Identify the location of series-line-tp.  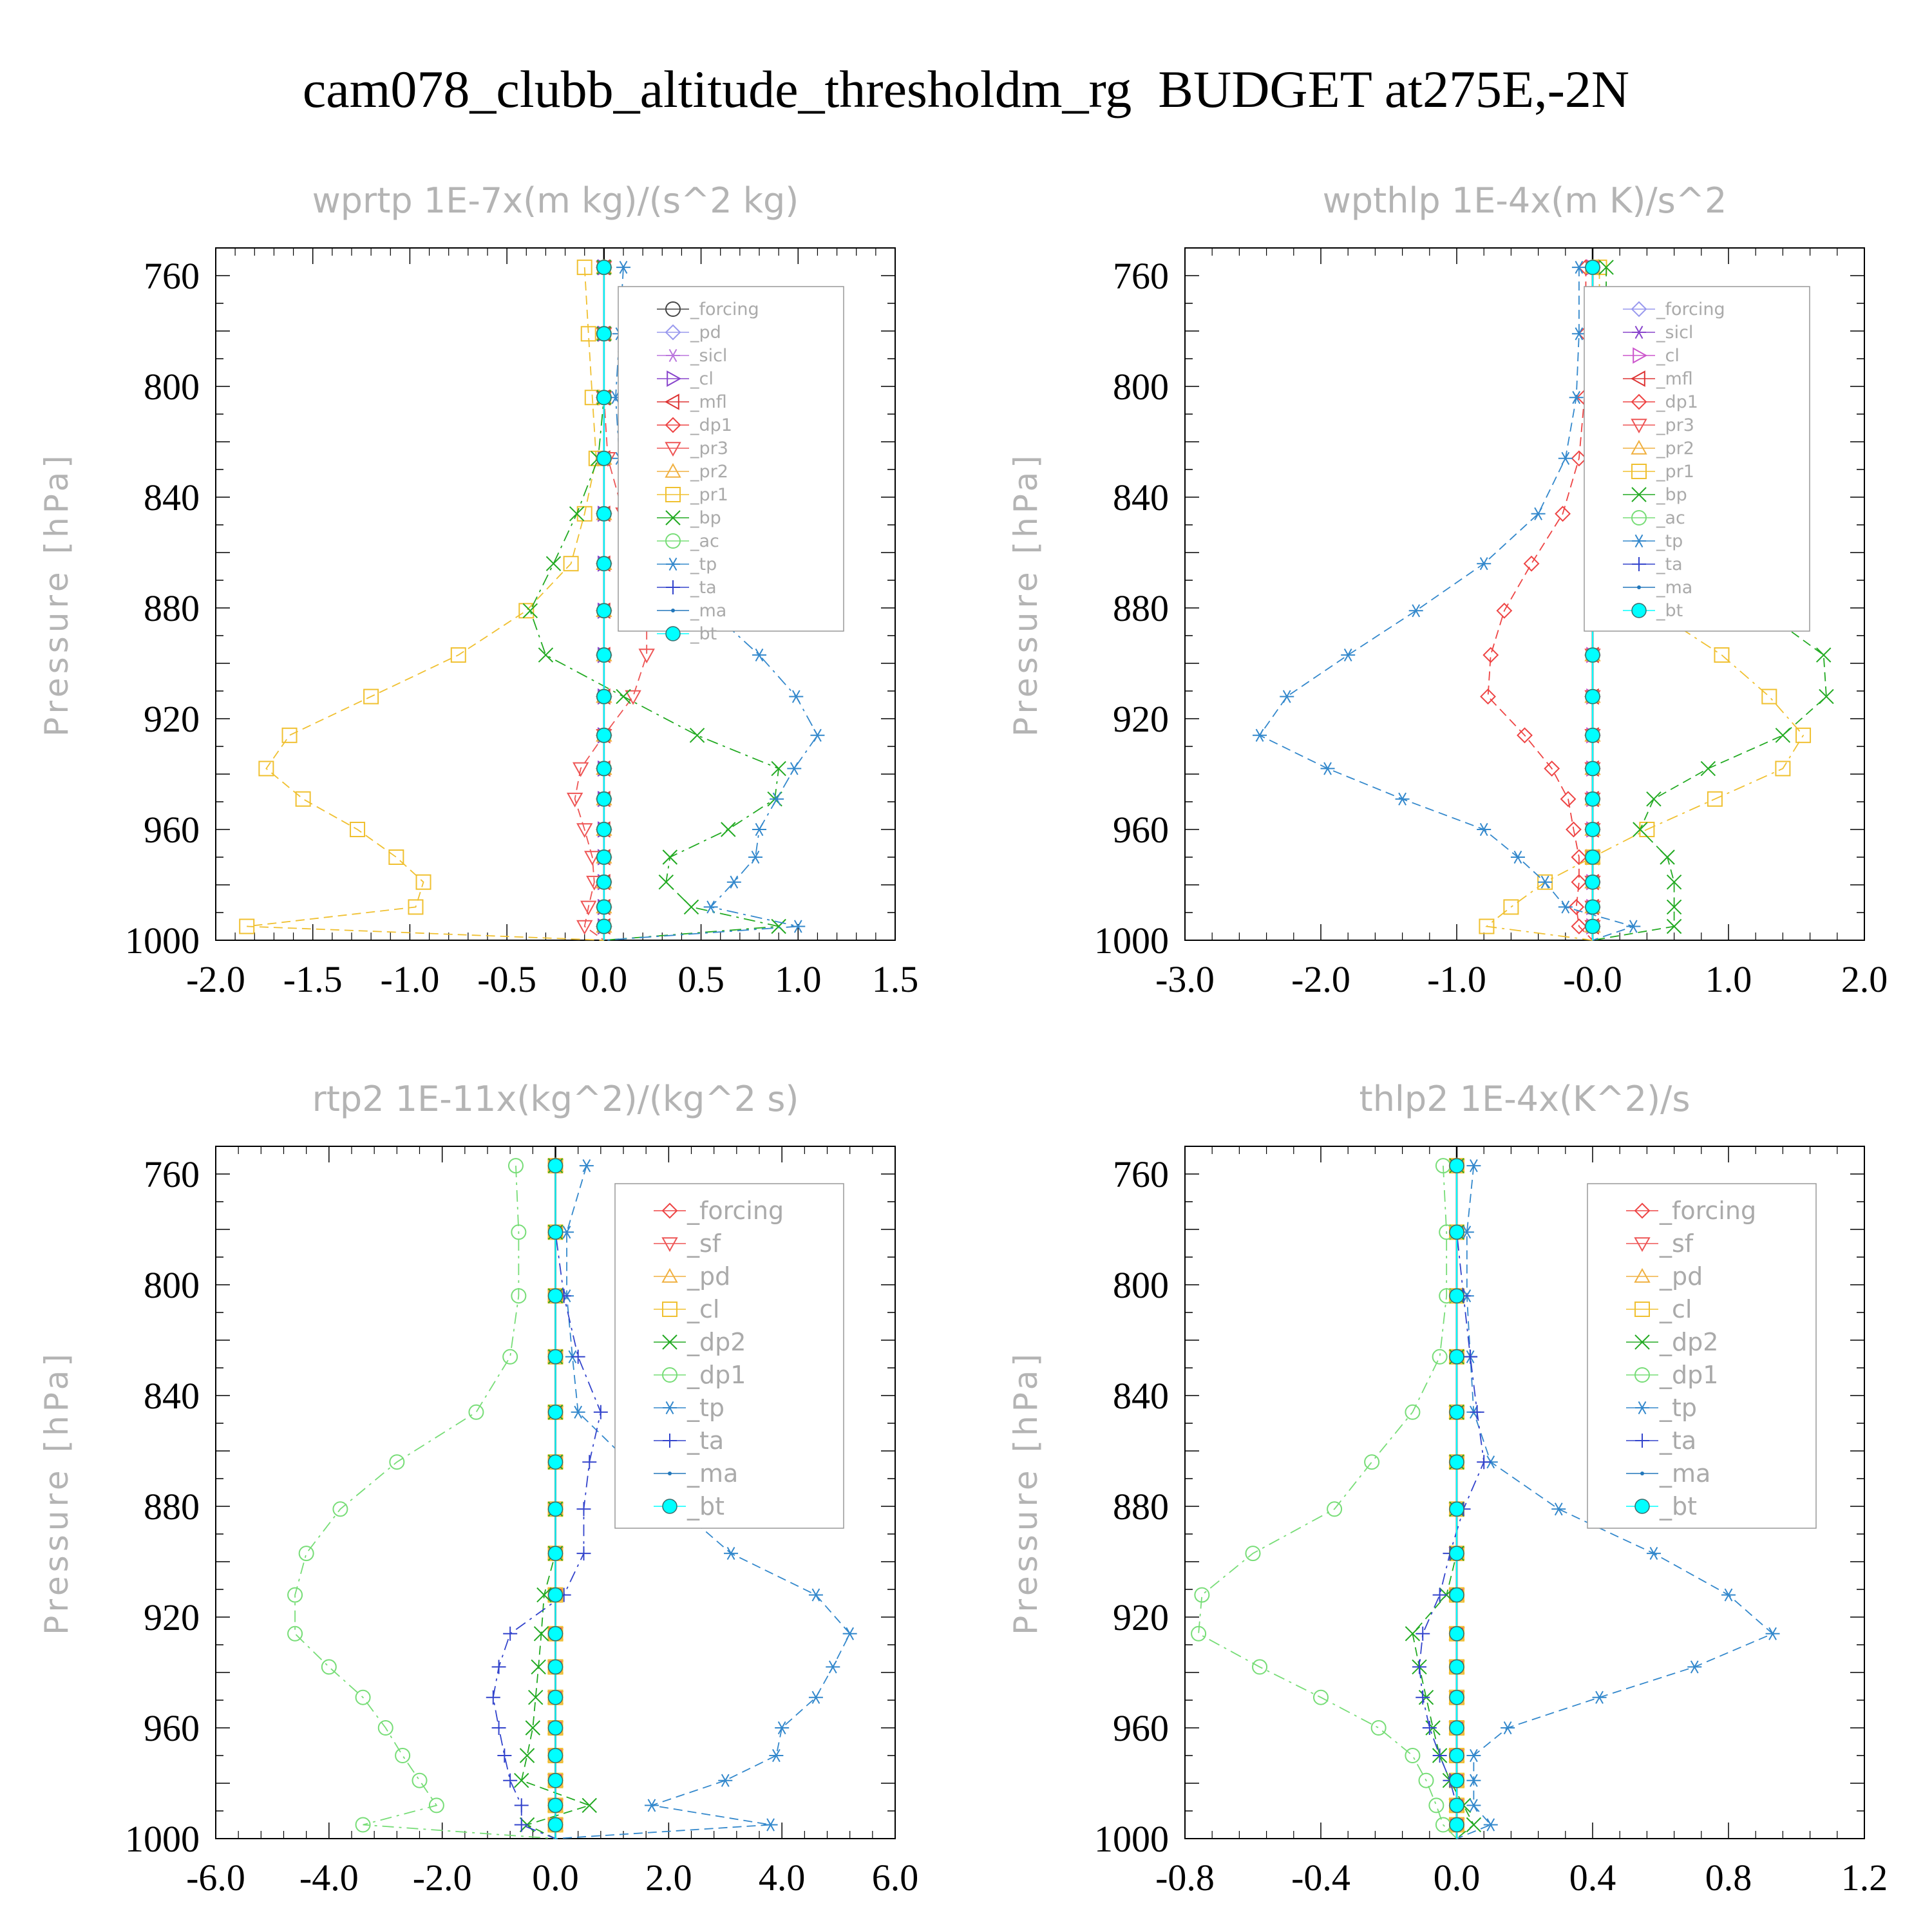
(1615, 1502).